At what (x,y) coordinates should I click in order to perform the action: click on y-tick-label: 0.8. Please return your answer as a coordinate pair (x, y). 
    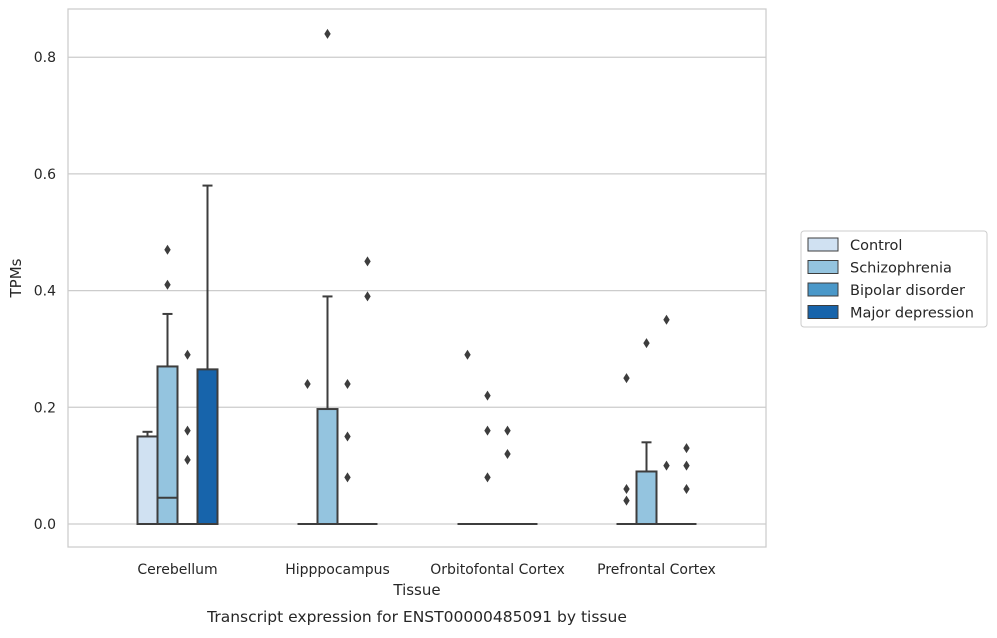
    Looking at the image, I should click on (45, 58).